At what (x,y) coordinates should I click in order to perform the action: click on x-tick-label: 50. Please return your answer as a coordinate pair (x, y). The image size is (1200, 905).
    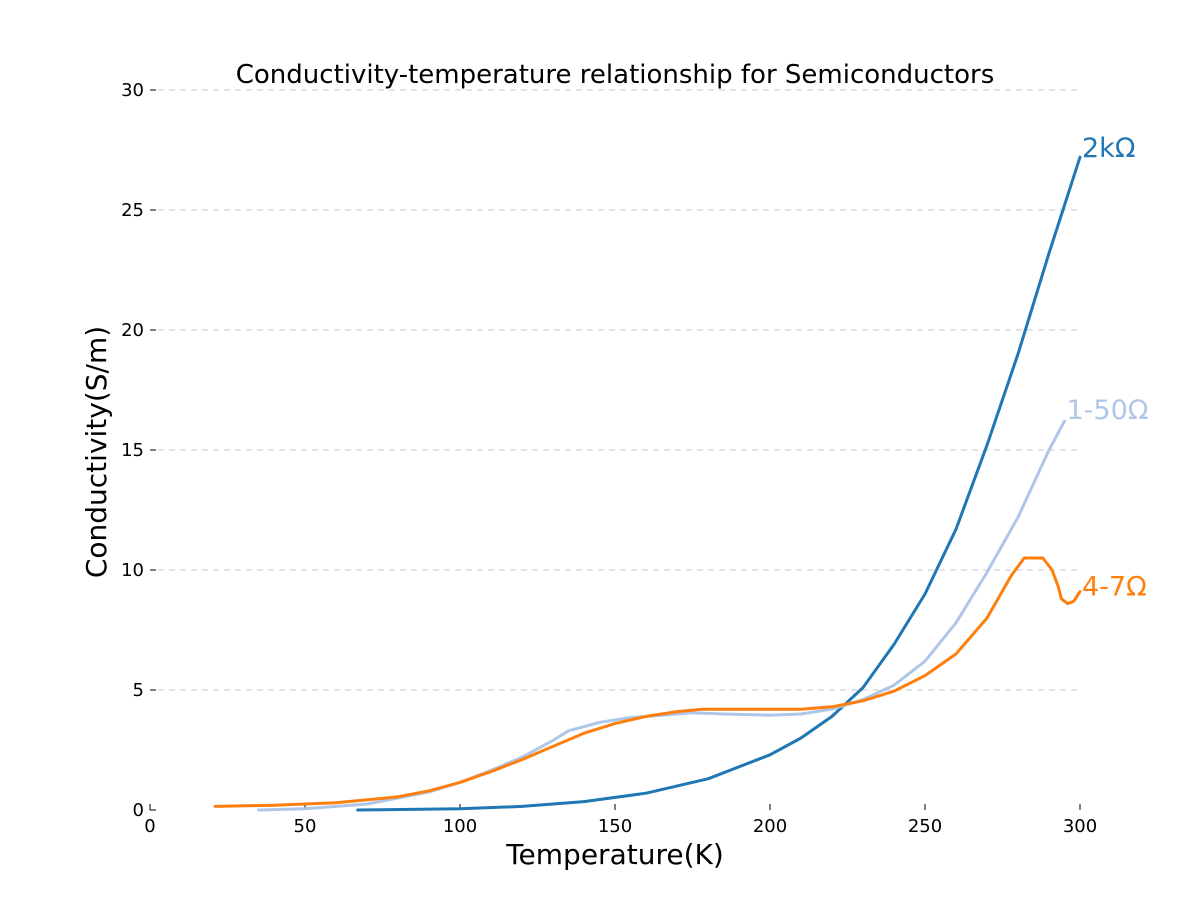
    Looking at the image, I should click on (305, 826).